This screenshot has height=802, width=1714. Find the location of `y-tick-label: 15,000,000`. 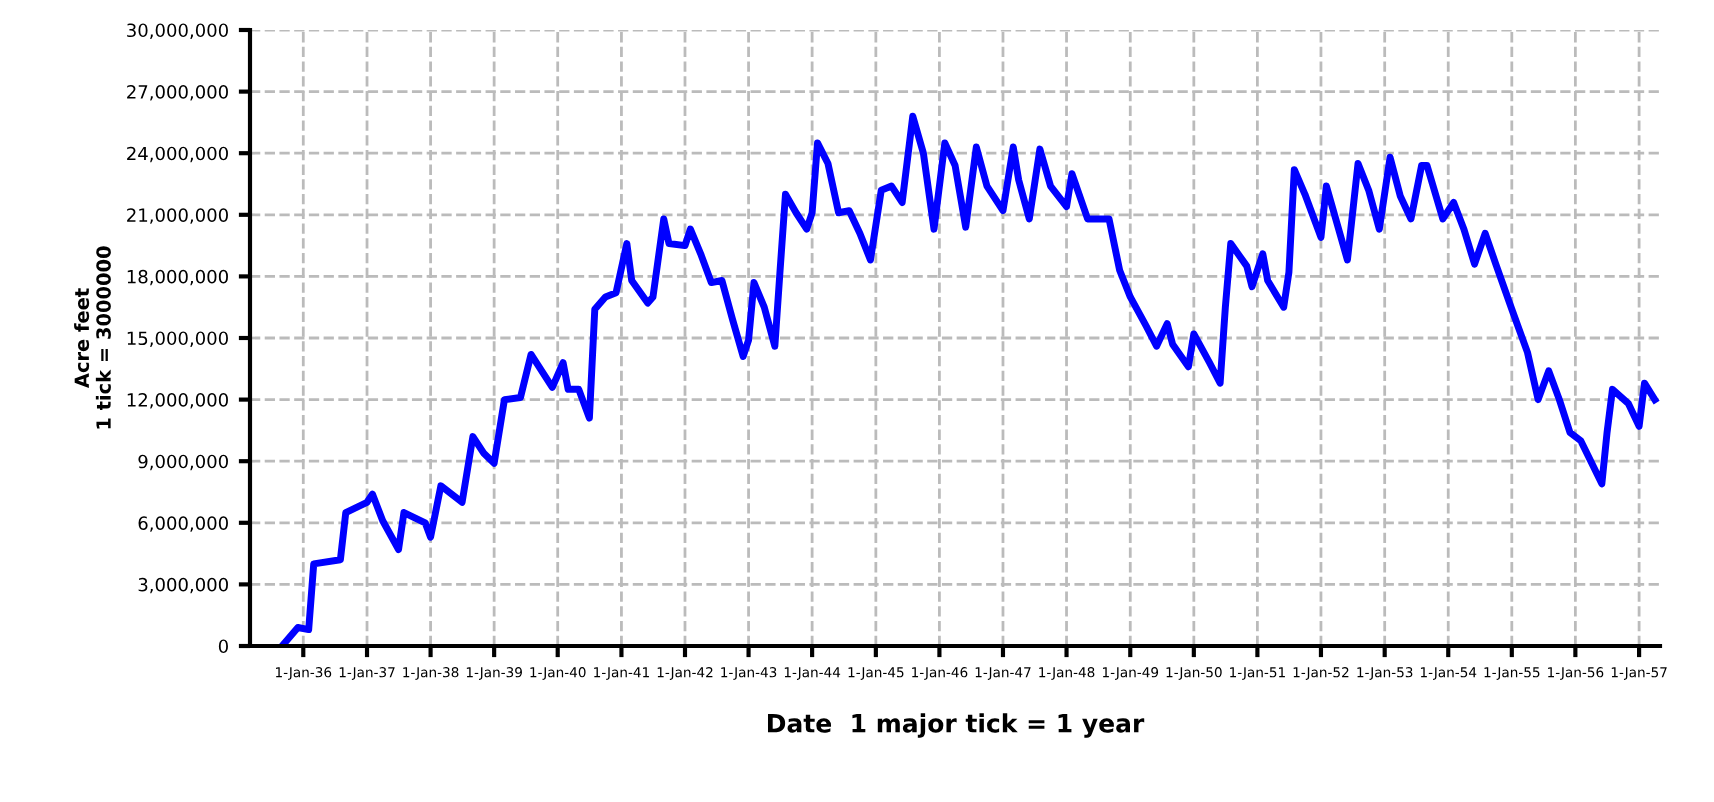

y-tick-label: 15,000,000 is located at coordinates (177, 339).